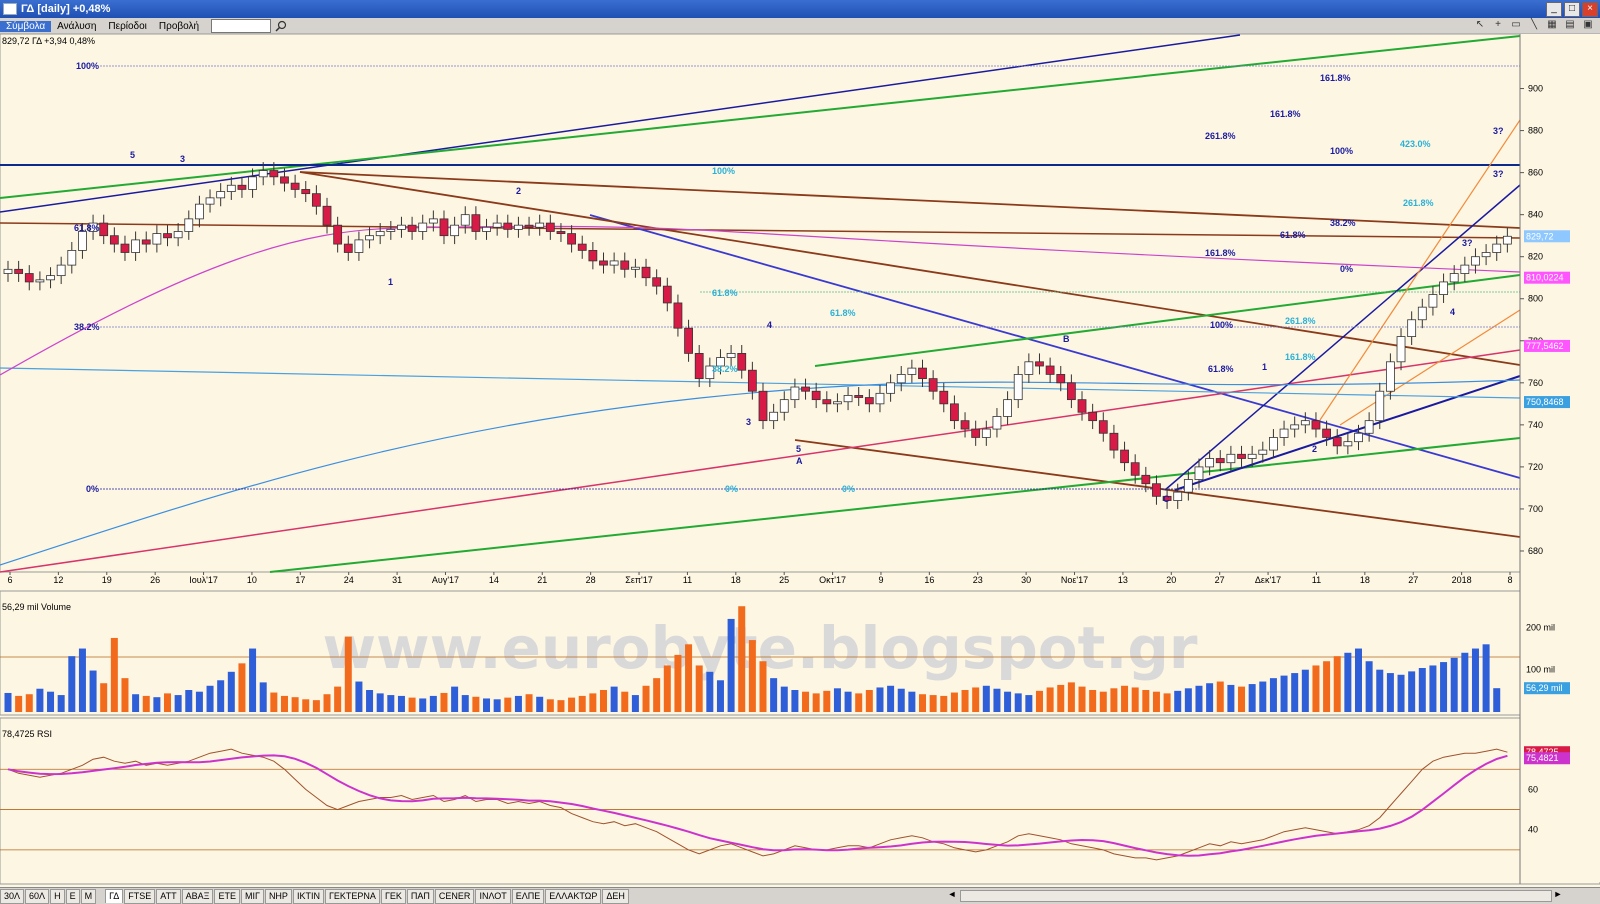 Image resolution: width=1600 pixels, height=904 pixels. What do you see at coordinates (1256, 896) in the screenshot?
I see `horizontal-scrollbar` at bounding box center [1256, 896].